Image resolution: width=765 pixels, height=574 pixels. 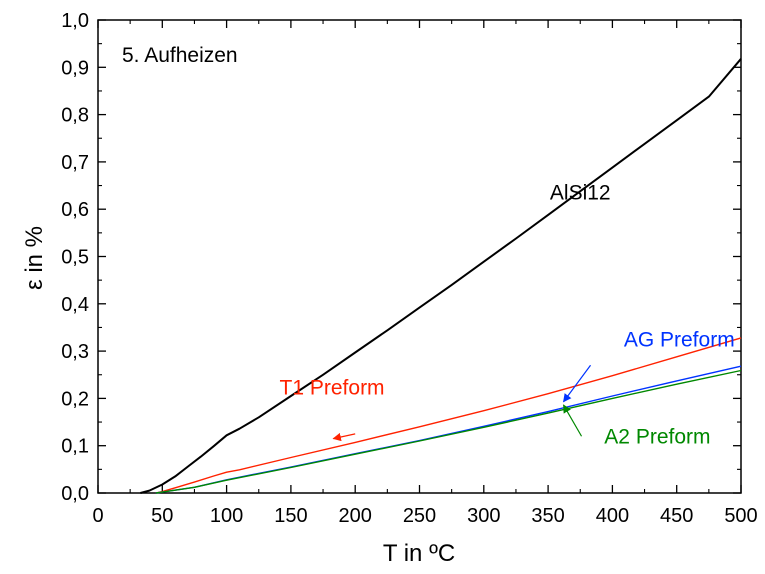 I want to click on y-tick-label: 0,5, so click(x=75, y=258).